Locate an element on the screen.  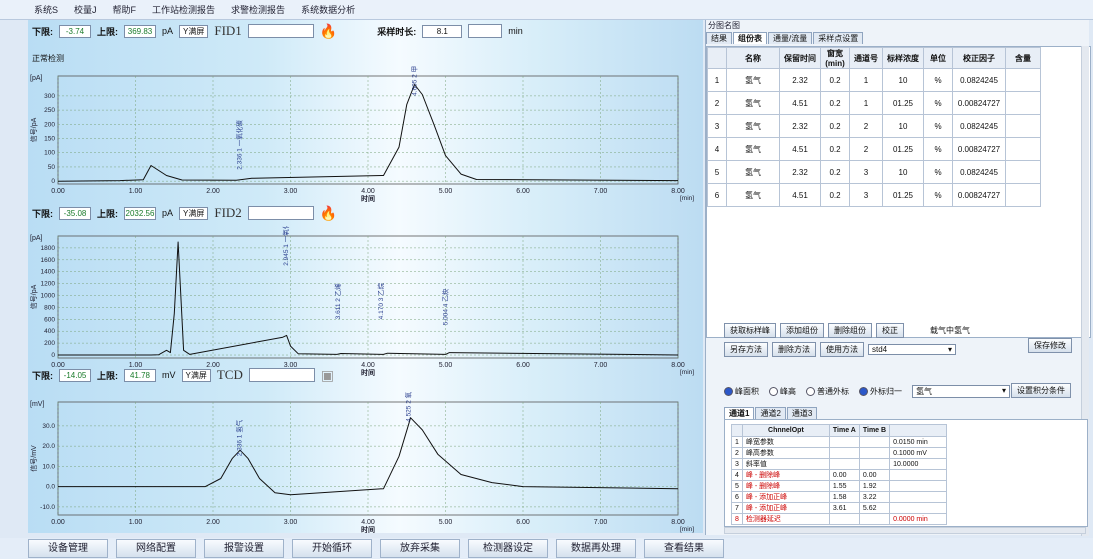
event-cell: 4 is located at coordinates (737, 475).